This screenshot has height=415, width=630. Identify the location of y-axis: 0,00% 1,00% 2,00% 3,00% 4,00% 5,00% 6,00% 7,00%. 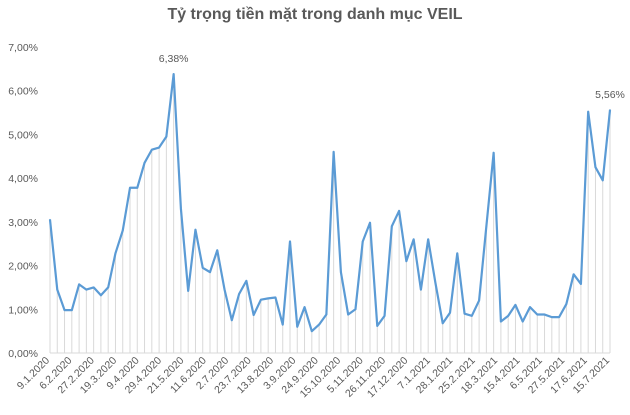
(23, 201).